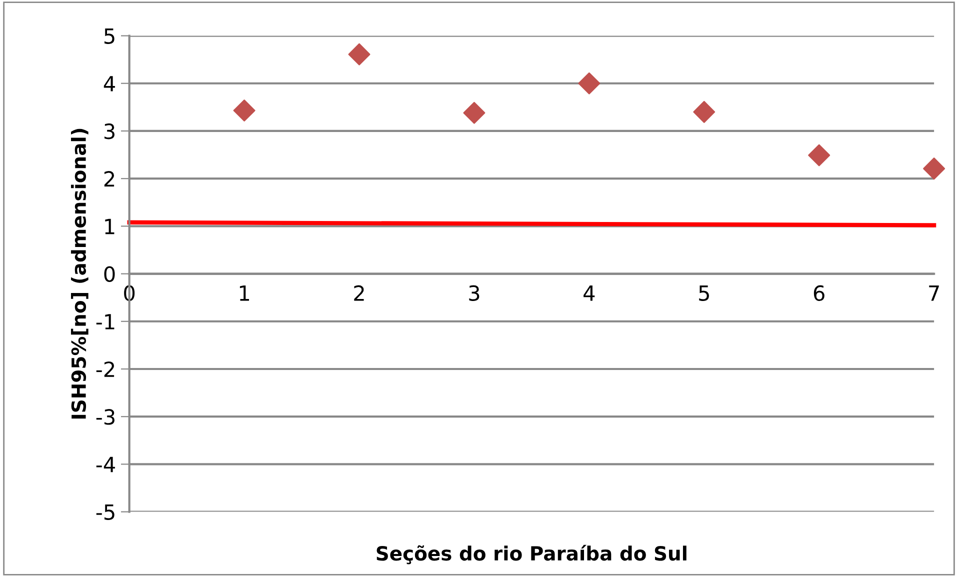 This screenshot has width=958, height=577. Describe the element at coordinates (589, 293) in the screenshot. I see `x-tick-label: 4` at that location.